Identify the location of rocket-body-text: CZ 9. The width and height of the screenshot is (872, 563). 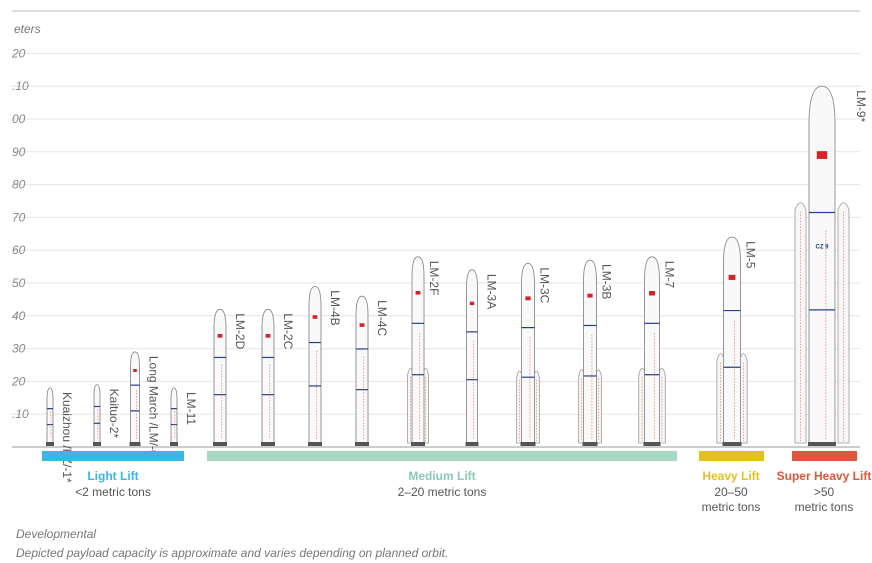
(822, 248).